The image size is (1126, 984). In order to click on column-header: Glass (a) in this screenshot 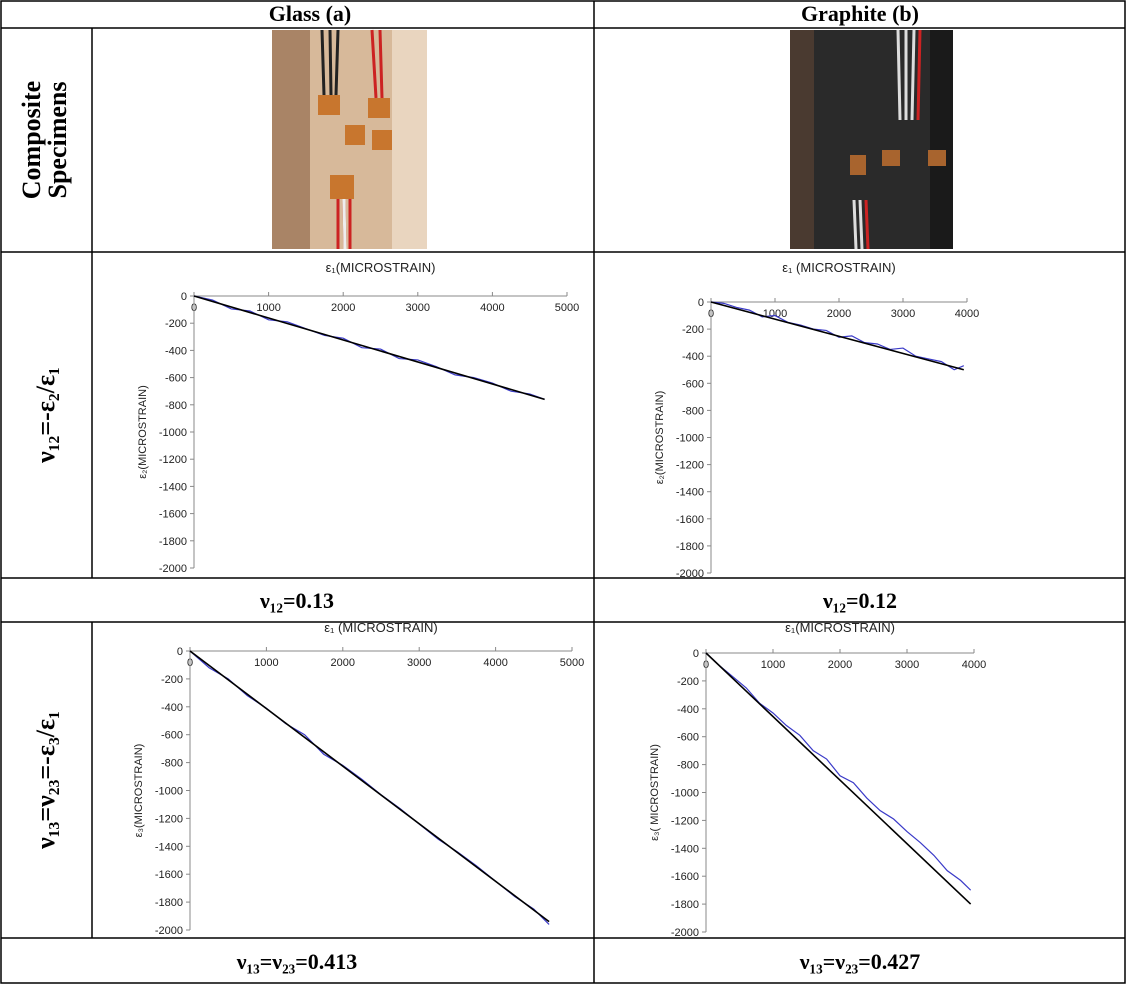, I will do `click(310, 13)`.